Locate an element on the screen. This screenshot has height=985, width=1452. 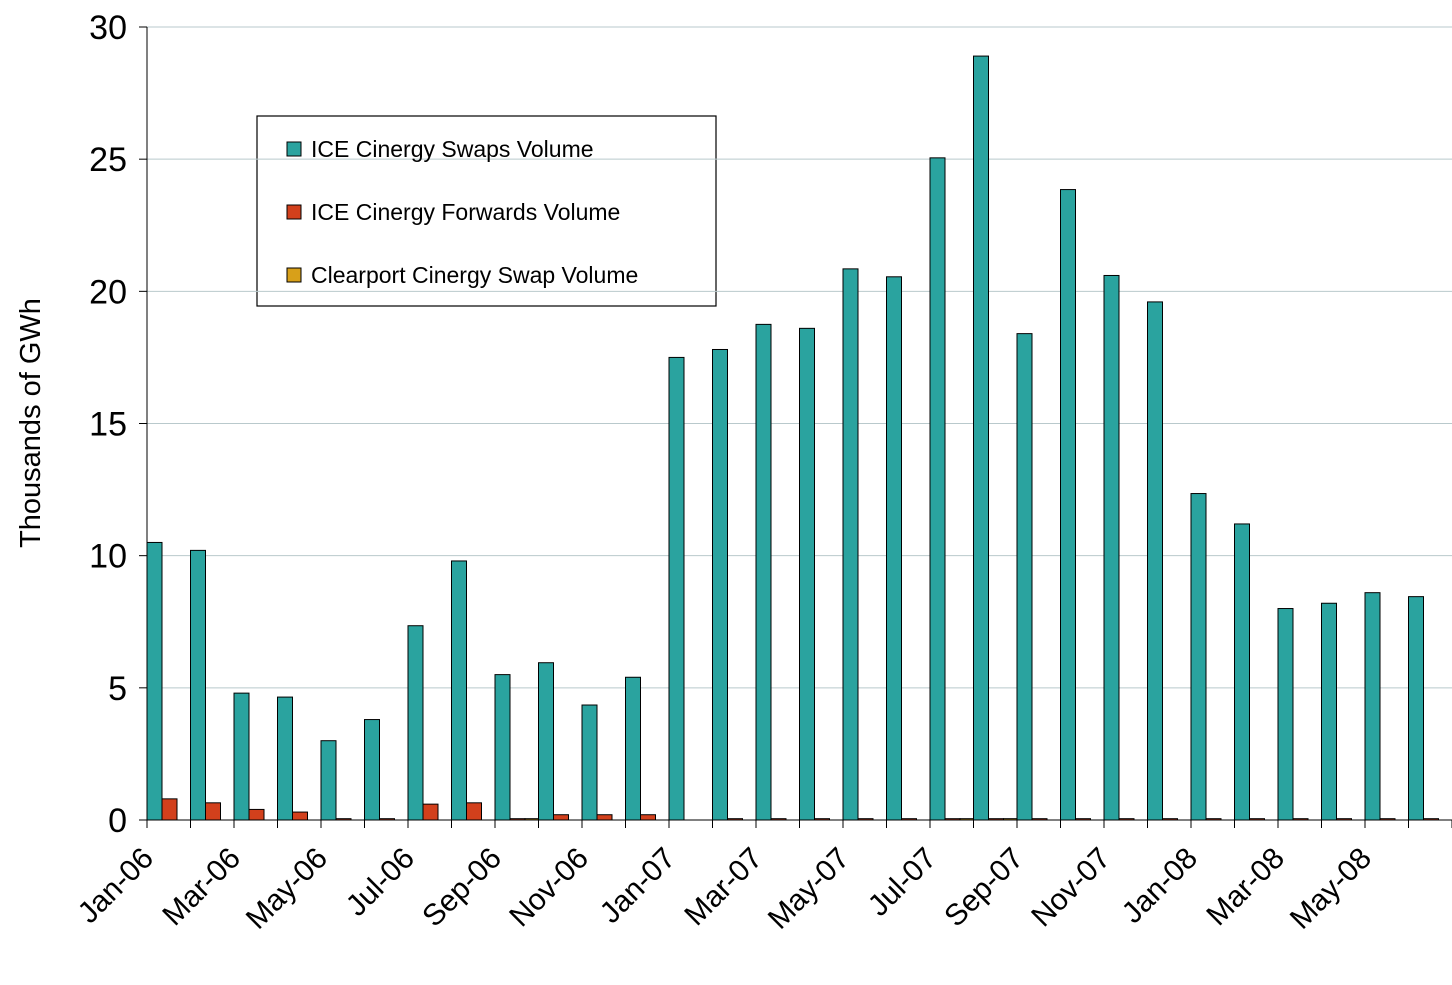
y-tick-label: 25 is located at coordinates (108, 160).